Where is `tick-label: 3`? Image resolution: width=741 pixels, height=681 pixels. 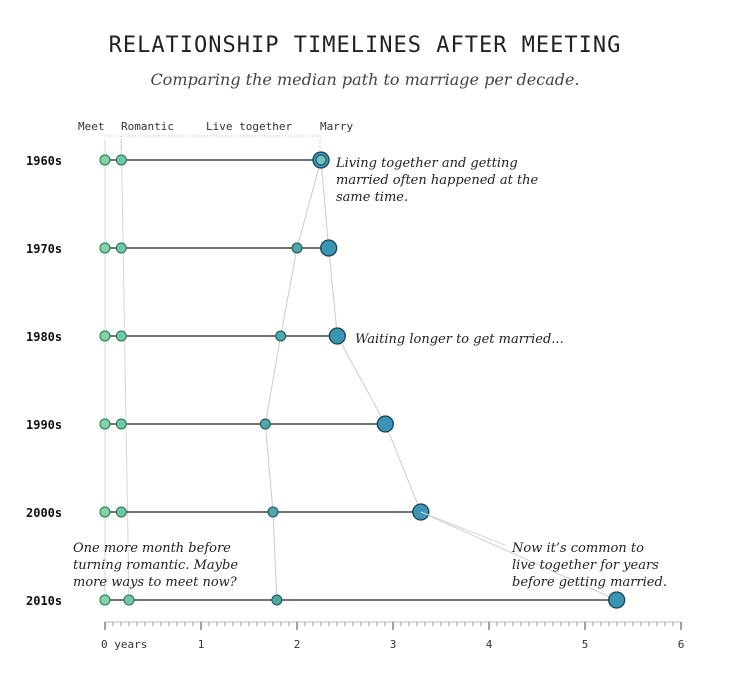
tick-label: 3 is located at coordinates (393, 644).